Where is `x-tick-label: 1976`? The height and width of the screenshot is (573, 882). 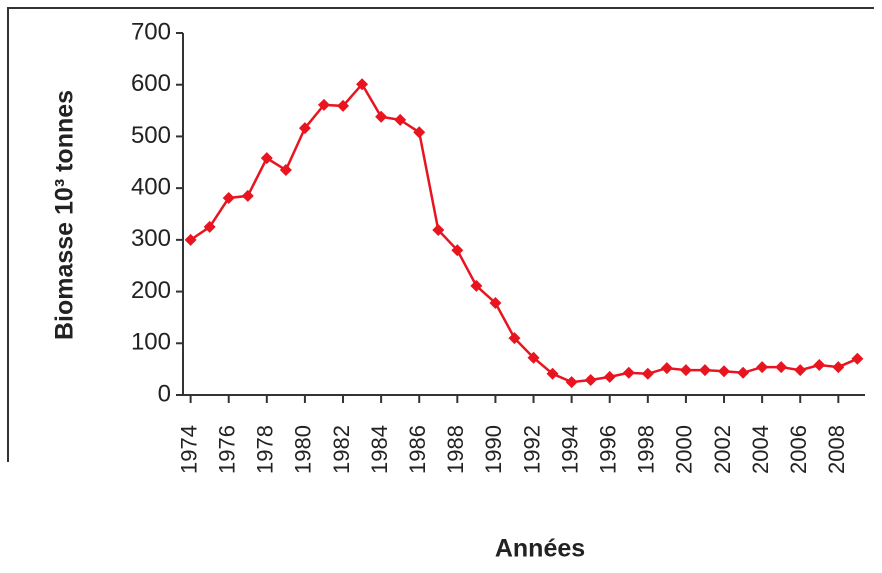 x-tick-label: 1976 is located at coordinates (227, 449).